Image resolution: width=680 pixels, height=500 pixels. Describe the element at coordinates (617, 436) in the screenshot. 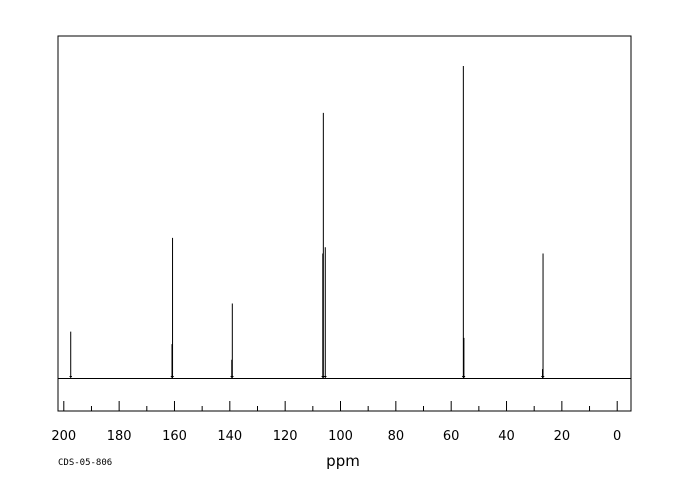

I see `x-tick-label: 0` at that location.